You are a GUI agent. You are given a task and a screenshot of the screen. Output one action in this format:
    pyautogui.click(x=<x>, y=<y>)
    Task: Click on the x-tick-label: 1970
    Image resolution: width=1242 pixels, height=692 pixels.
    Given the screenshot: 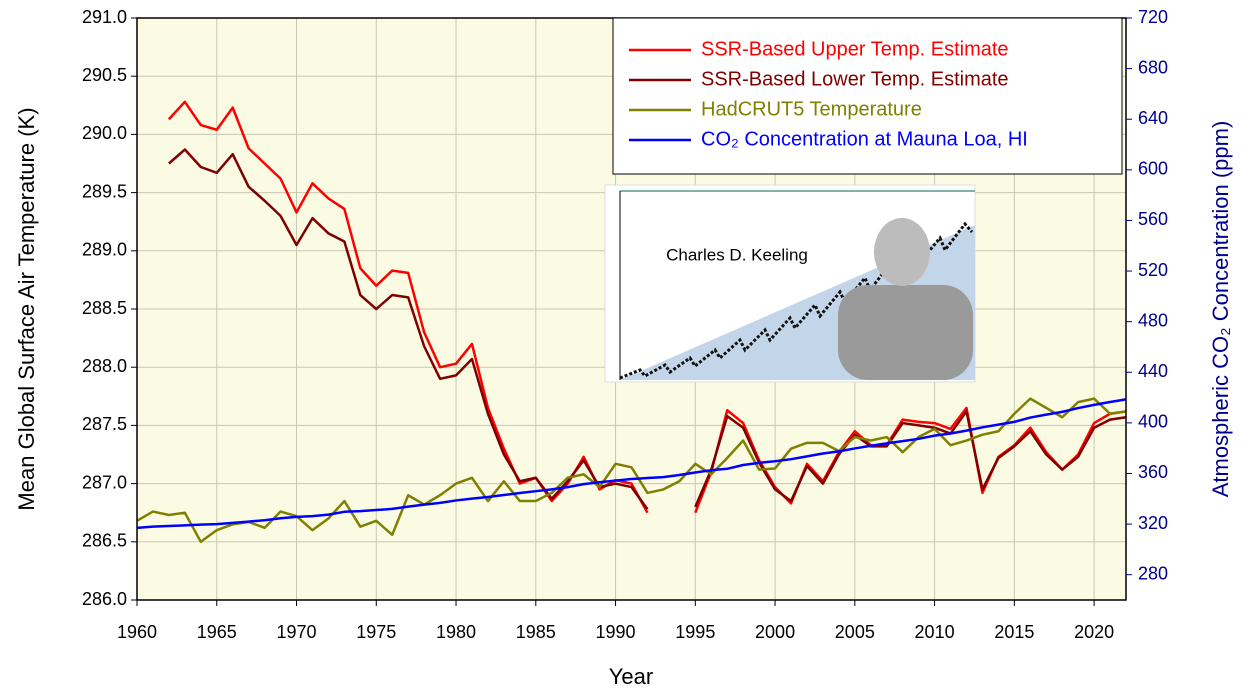 What is the action you would take?
    pyautogui.click(x=296, y=632)
    